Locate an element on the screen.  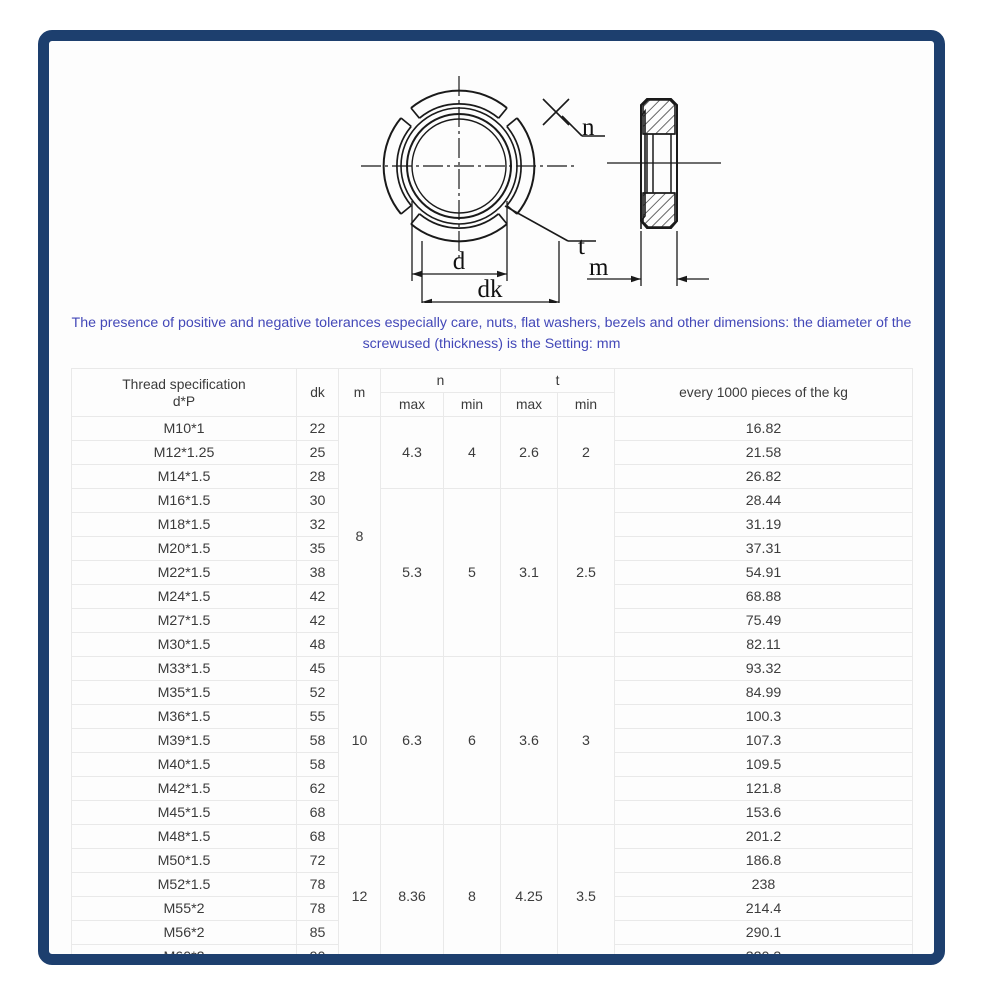
cell-thread: M20*1.5 is located at coordinates (184, 548).